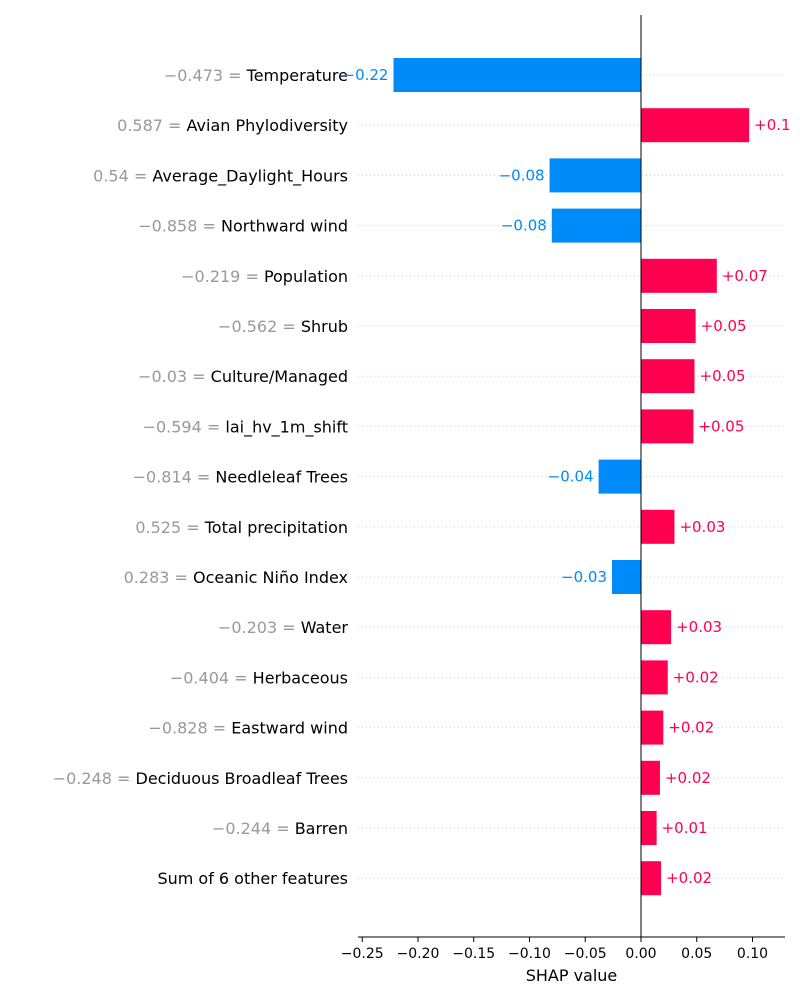  Describe the element at coordinates (685, 828) in the screenshot. I see `bar-value-label: +0.01` at that location.